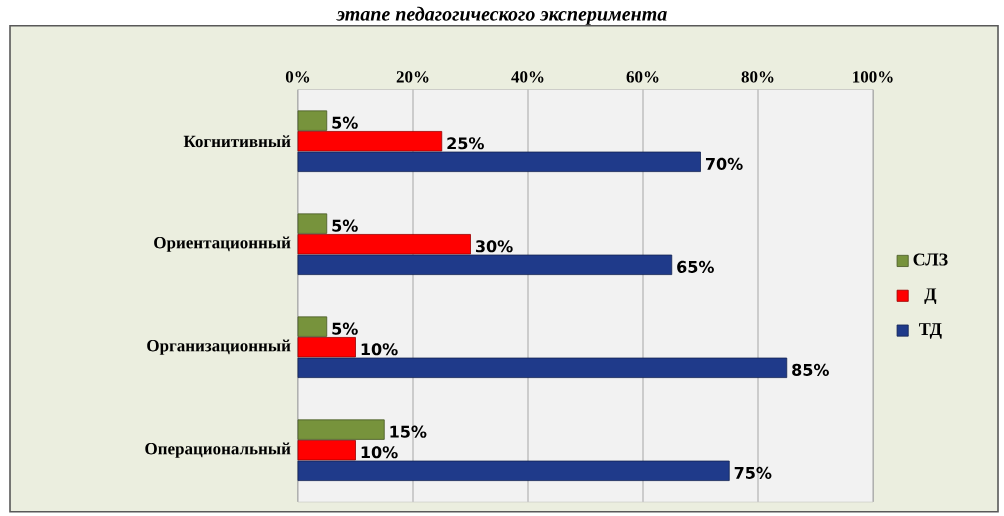  What do you see at coordinates (527, 77) in the screenshot?
I see `x-tick-label: 40%` at bounding box center [527, 77].